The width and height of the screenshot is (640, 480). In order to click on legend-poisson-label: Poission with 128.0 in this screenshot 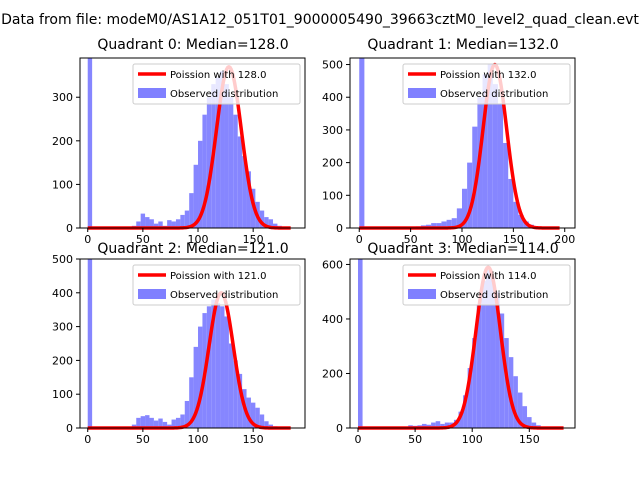, I will do `click(218, 75)`.